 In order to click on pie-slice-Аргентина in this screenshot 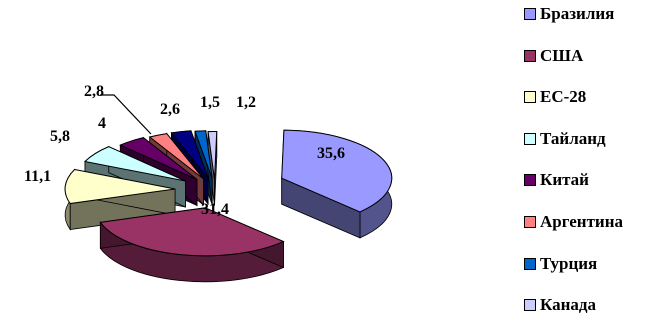, I will do `click(176, 156)`.